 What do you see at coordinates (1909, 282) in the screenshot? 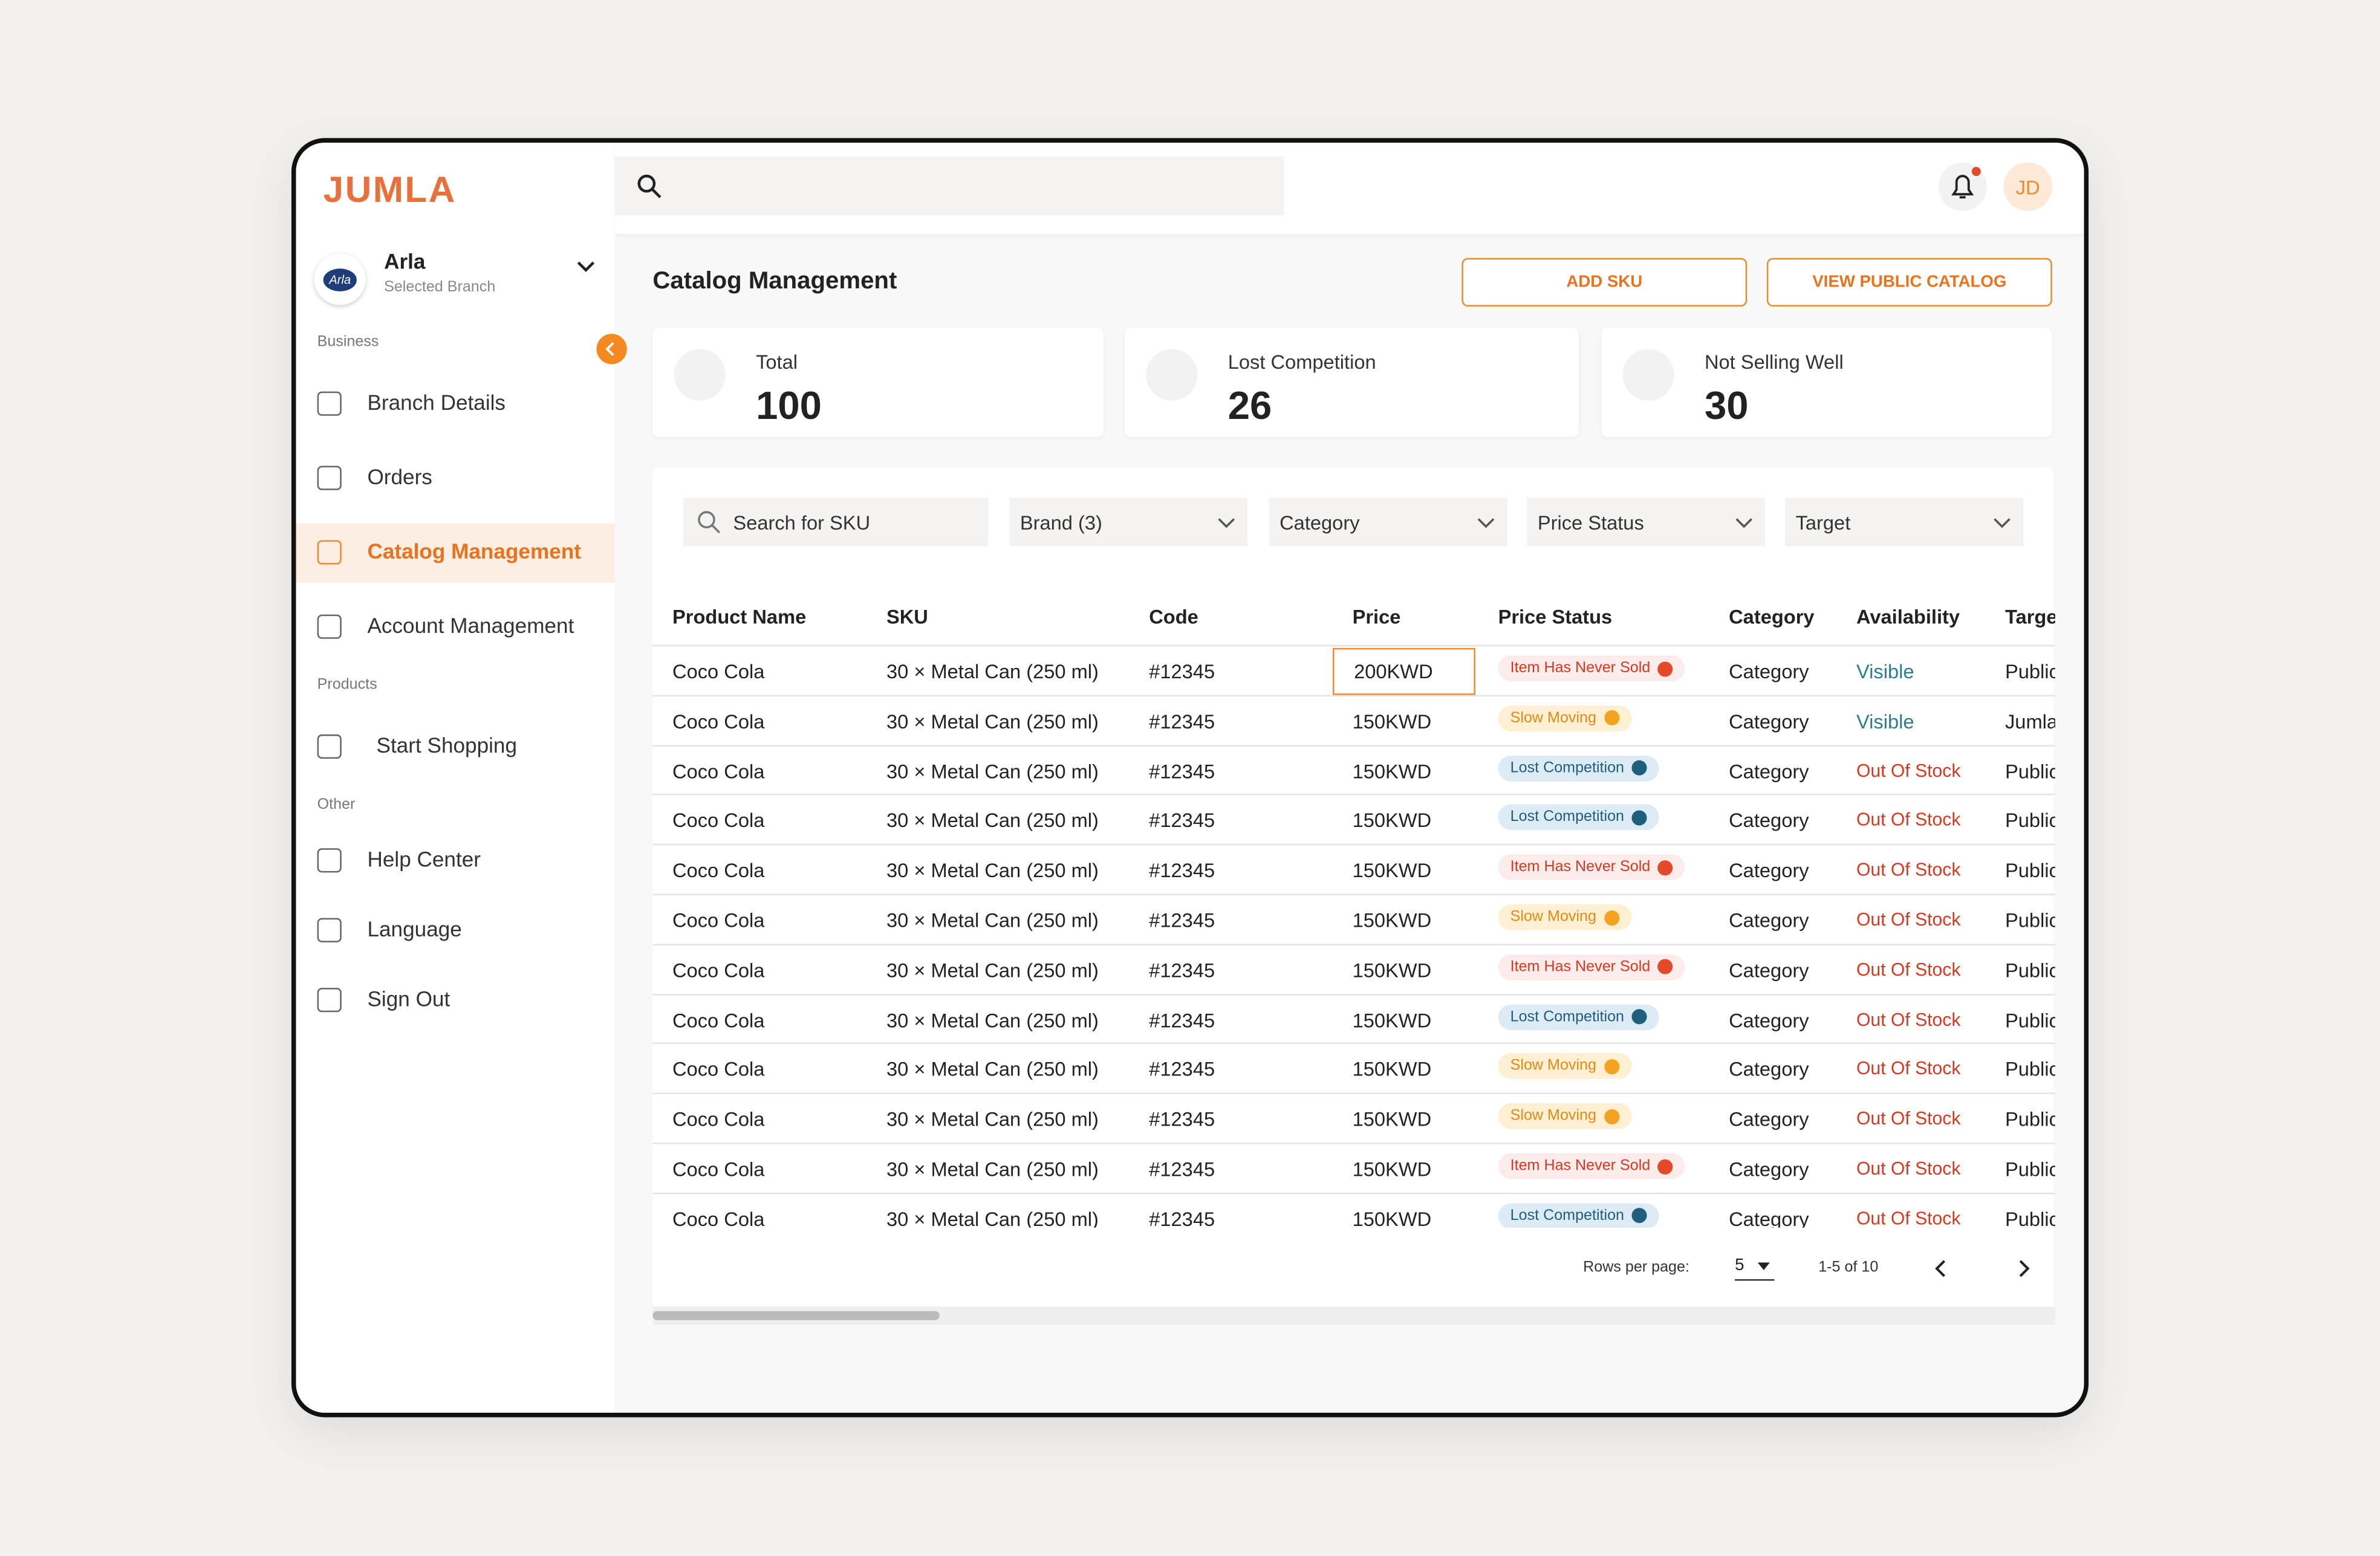
I see `view-catalog-button: VIEW PUBLIC CATALOG` at bounding box center [1909, 282].